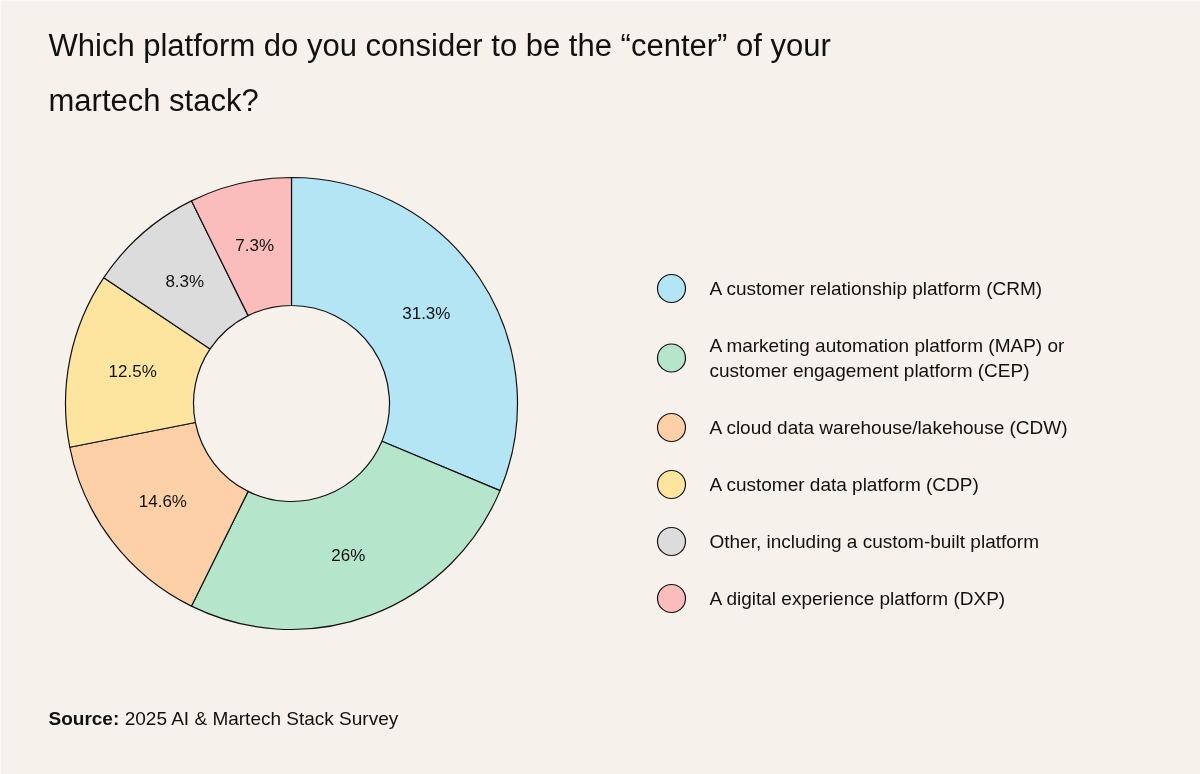  Describe the element at coordinates (439, 73) in the screenshot. I see `chart-title: Which platform do you consider to be the “center” of your martech stack?` at that location.